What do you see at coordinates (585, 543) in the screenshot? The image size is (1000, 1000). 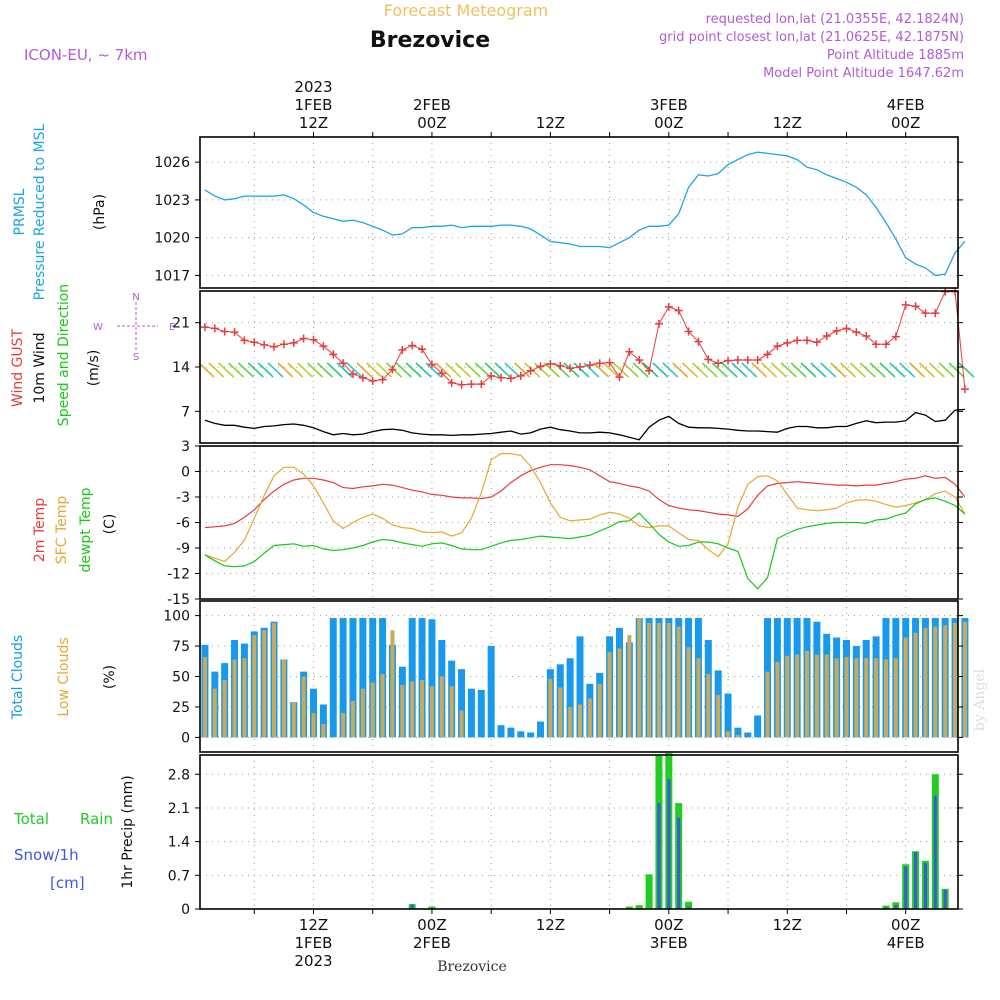 I see `temp-dewpt-line` at bounding box center [585, 543].